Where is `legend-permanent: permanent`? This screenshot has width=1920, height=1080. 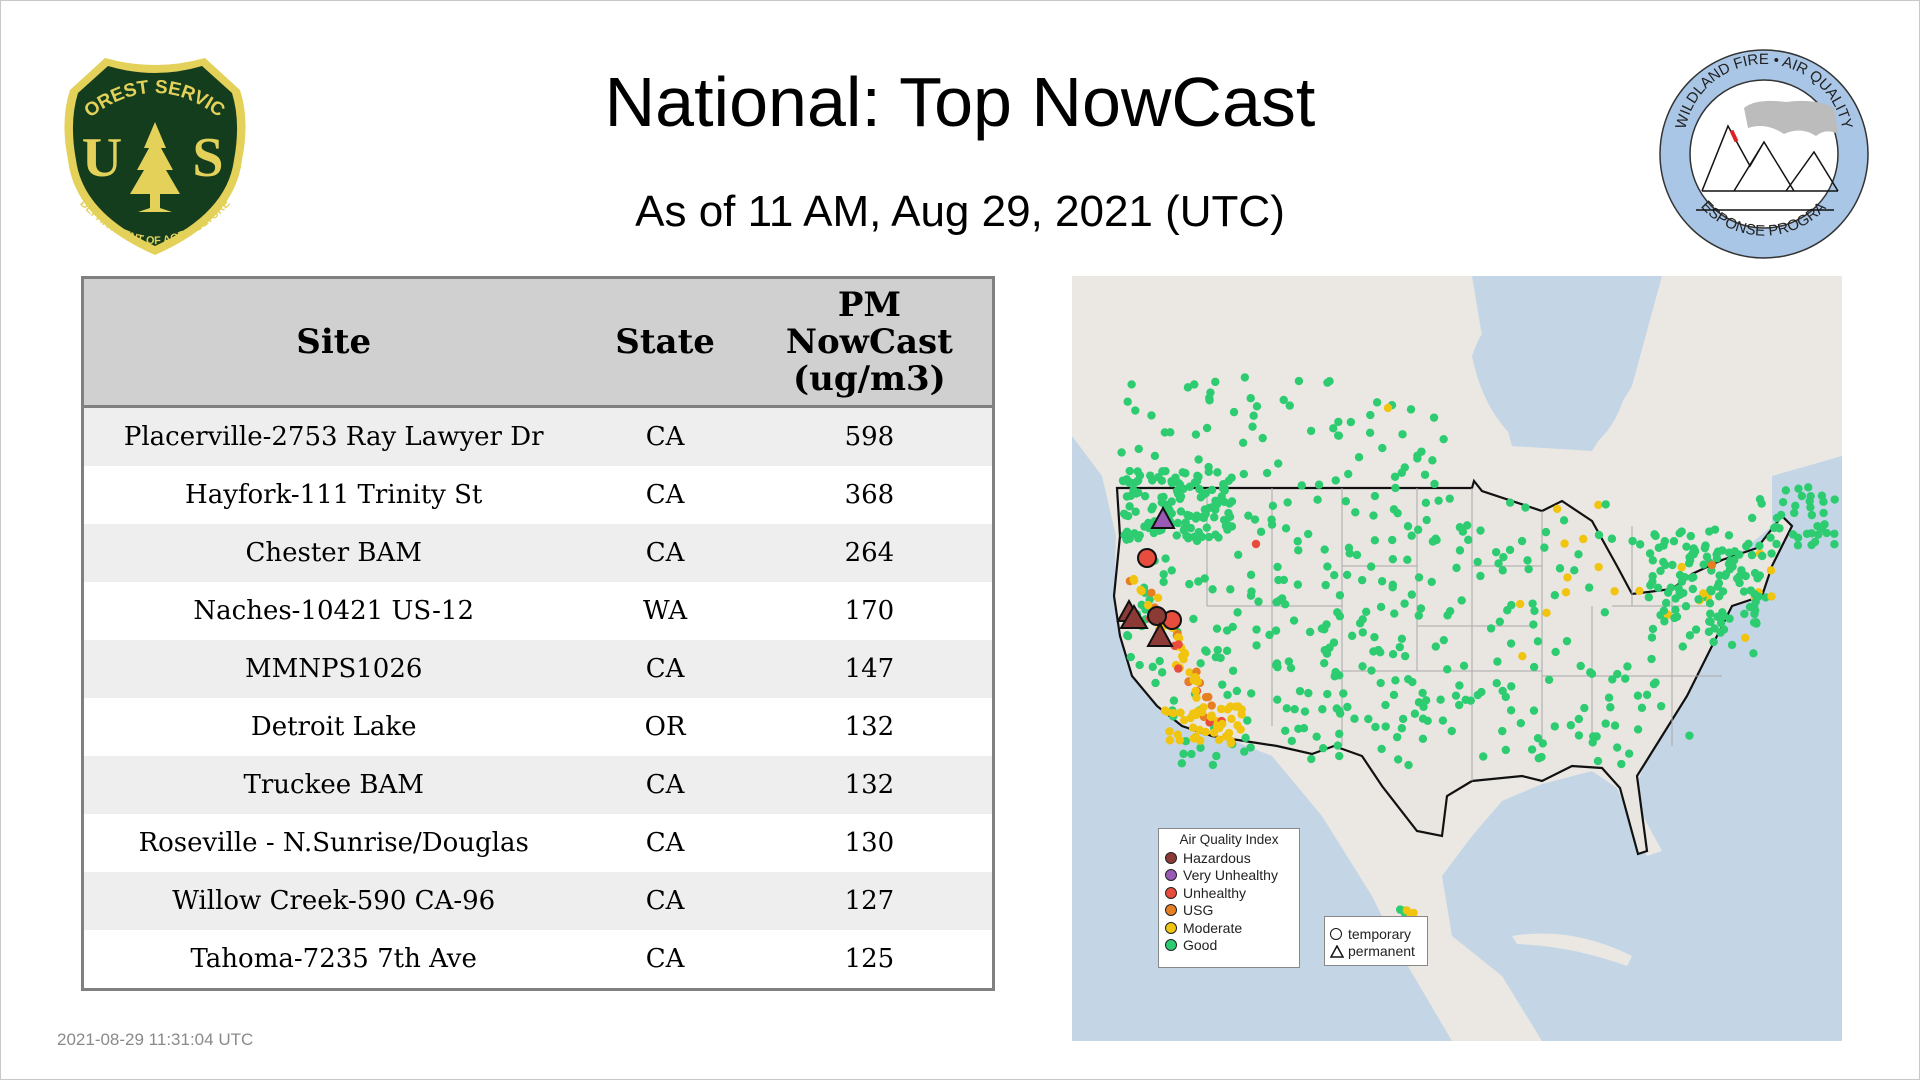 legend-permanent: permanent is located at coordinates (1376, 952).